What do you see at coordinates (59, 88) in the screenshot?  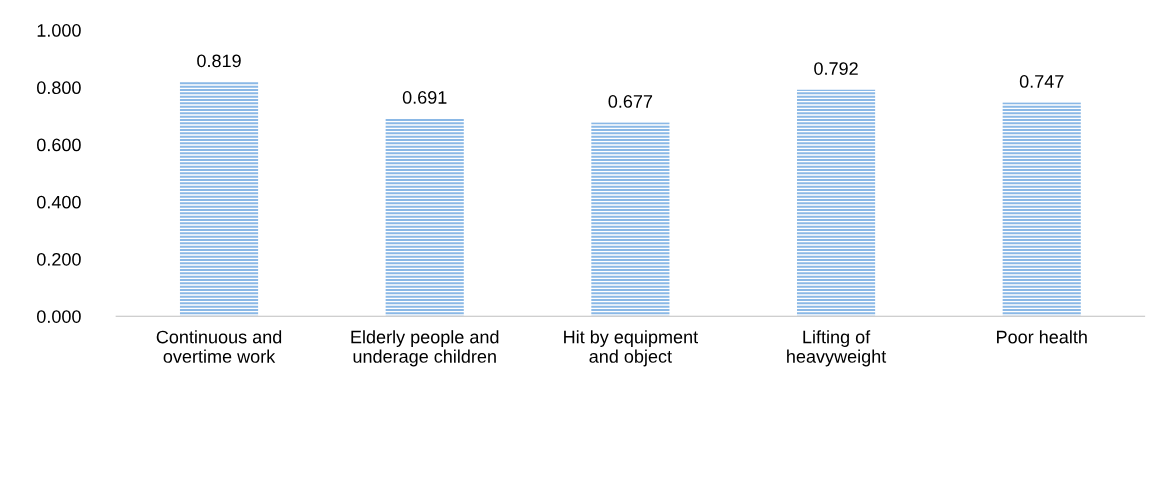 I see `y-tick-label: 0.800` at bounding box center [59, 88].